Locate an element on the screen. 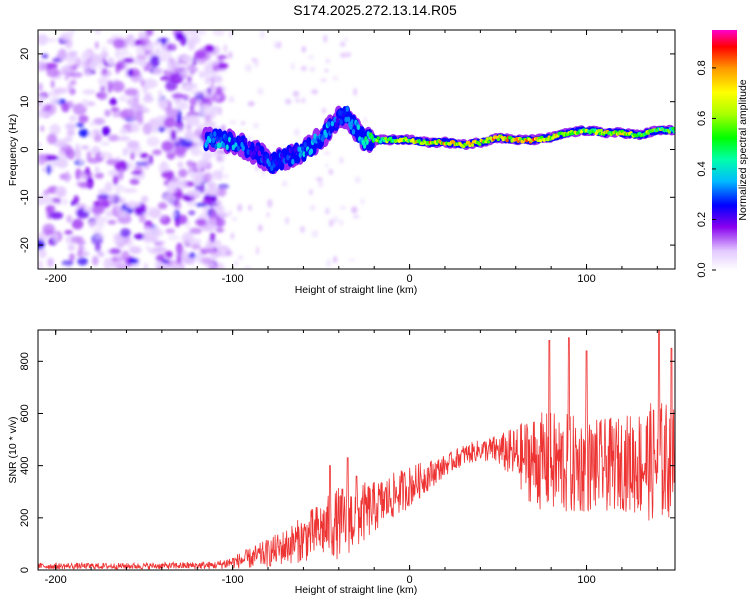 The width and height of the screenshot is (750, 600). y-tick-label: 20 is located at coordinates (25, 54).